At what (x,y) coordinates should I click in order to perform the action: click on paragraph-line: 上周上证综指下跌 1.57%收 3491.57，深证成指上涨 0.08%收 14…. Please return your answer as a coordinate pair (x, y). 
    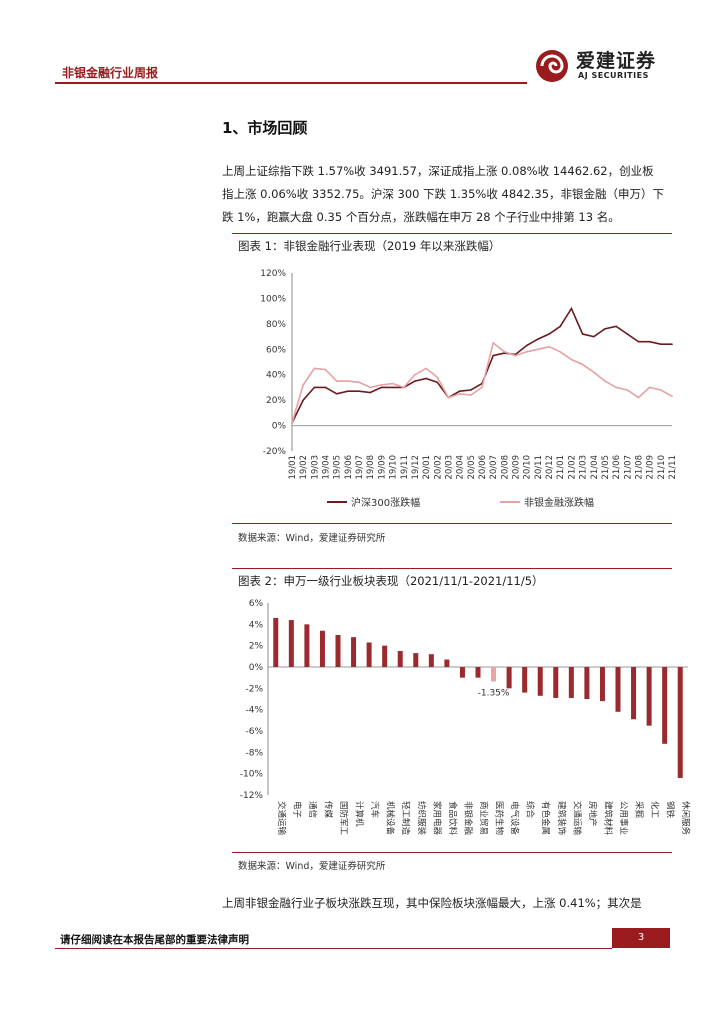
    Looking at the image, I should click on (438, 171).